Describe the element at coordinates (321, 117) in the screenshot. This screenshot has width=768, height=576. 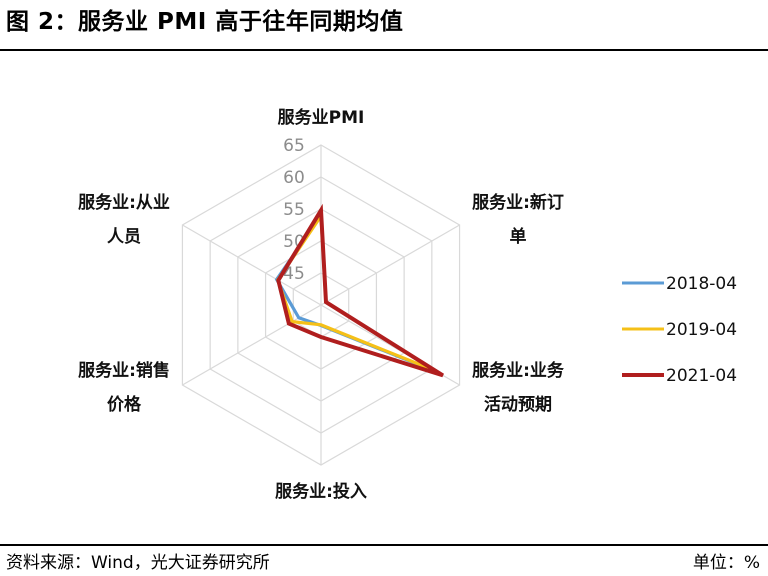
I see `axis-label: 服务业PMI` at that location.